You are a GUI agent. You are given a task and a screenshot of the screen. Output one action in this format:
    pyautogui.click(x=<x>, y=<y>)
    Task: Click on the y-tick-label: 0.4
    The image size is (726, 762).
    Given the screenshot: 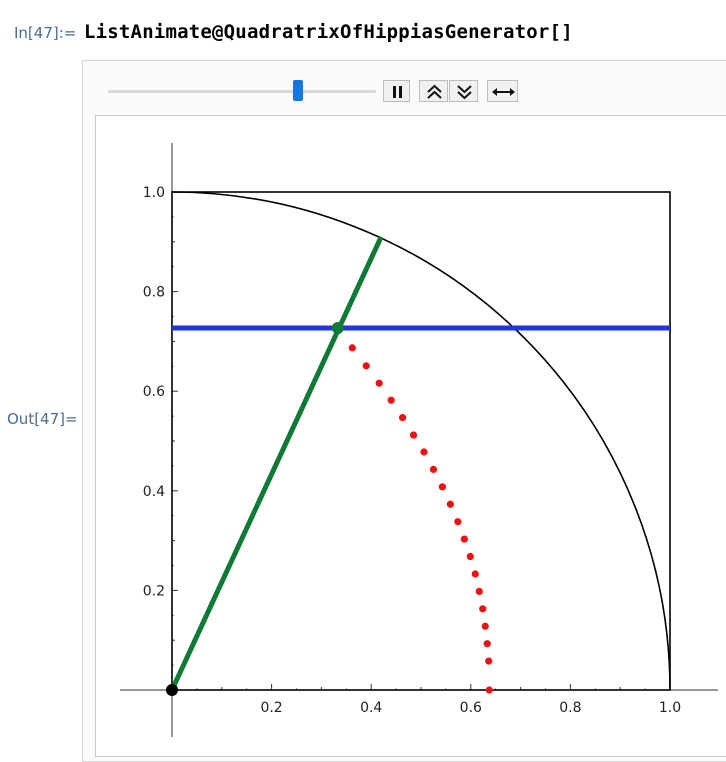 What is the action you would take?
    pyautogui.click(x=154, y=492)
    